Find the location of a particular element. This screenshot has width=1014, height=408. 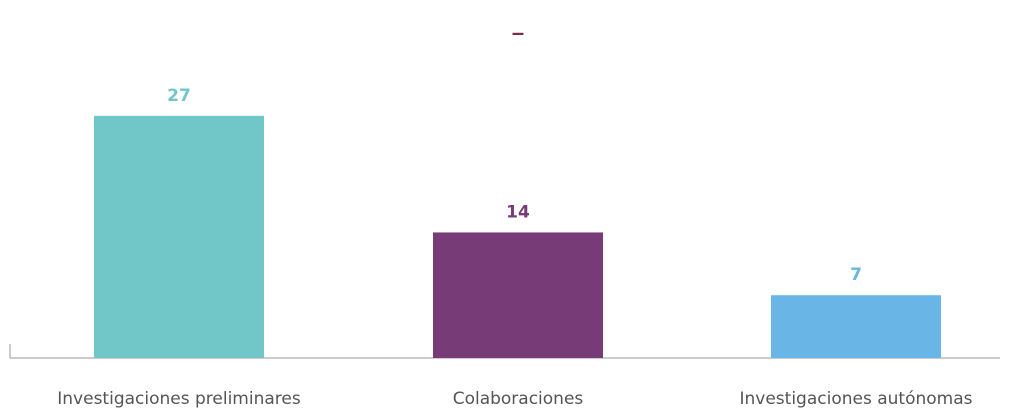

bar-value-label-1: 27 is located at coordinates (179, 96).